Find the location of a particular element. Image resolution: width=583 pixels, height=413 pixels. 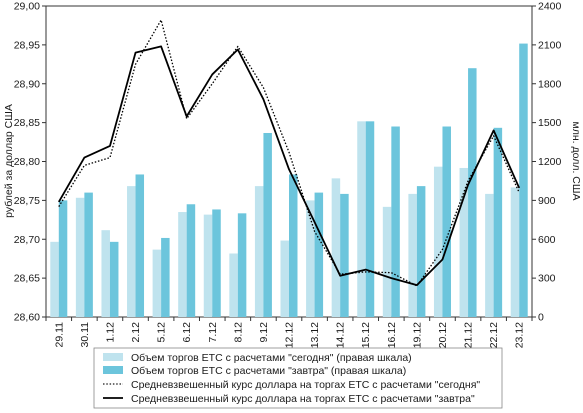

x-tick-label: 14.12 is located at coordinates (341, 335).